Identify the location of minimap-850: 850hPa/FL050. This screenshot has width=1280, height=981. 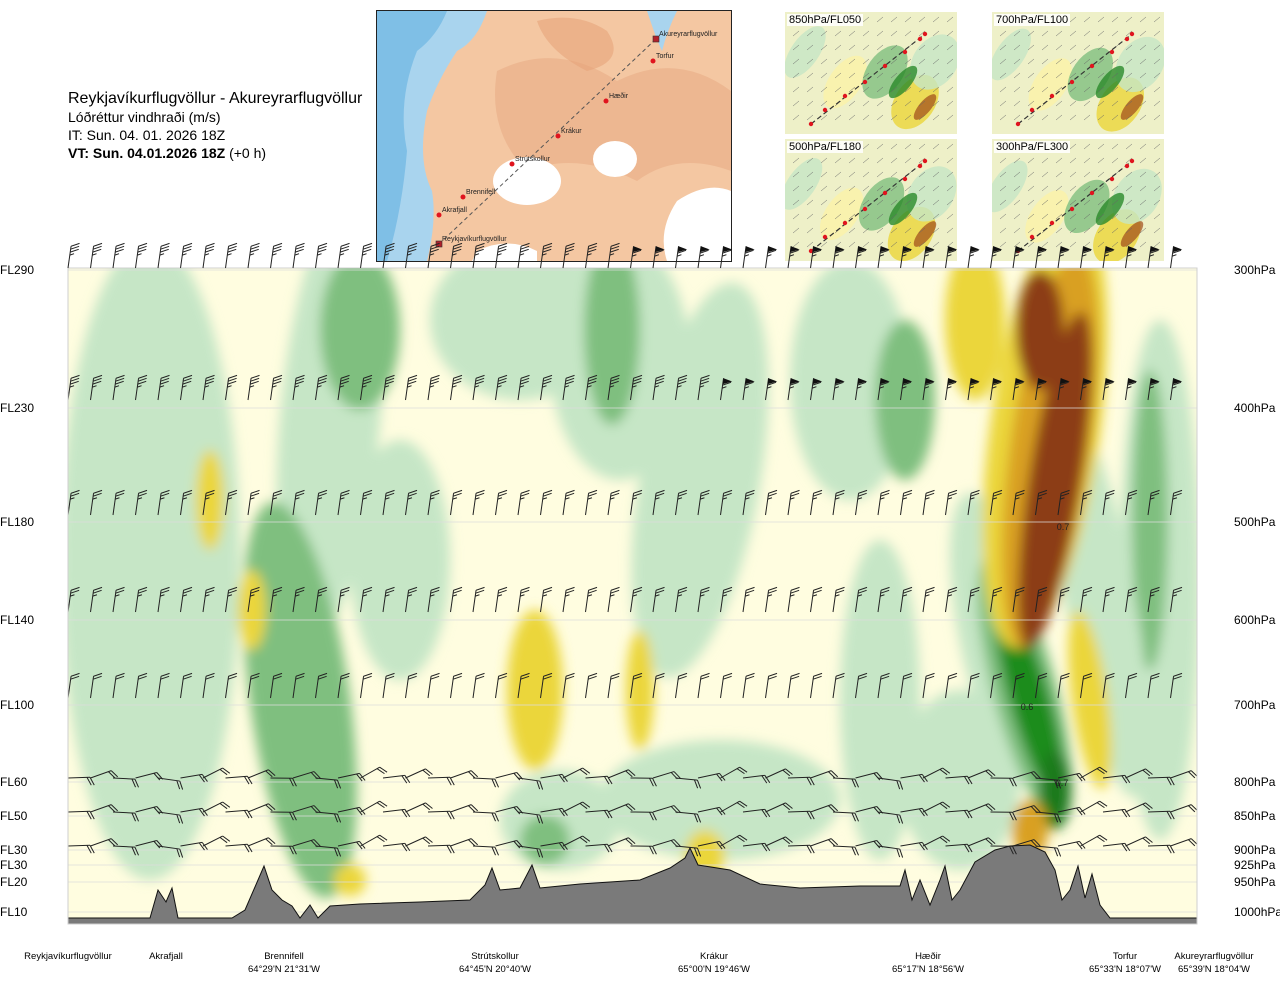
(871, 73).